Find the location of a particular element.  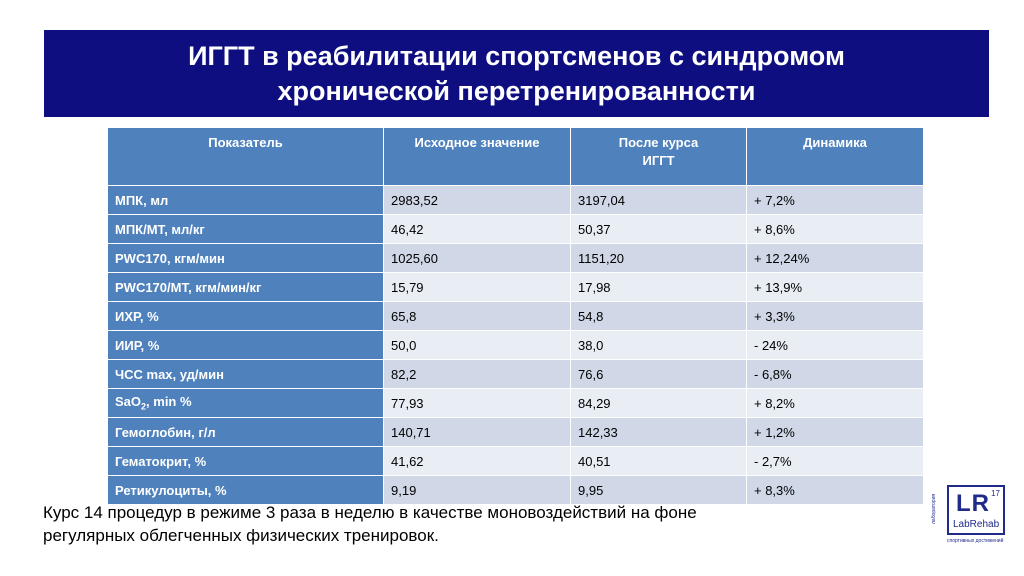

header-after-line-2: ИГГТ is located at coordinates (658, 160).